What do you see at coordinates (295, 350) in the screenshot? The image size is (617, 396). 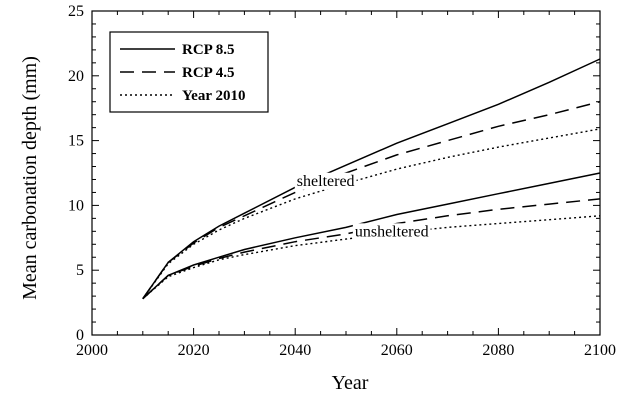 I see `x-tick-label: 2040` at bounding box center [295, 350].